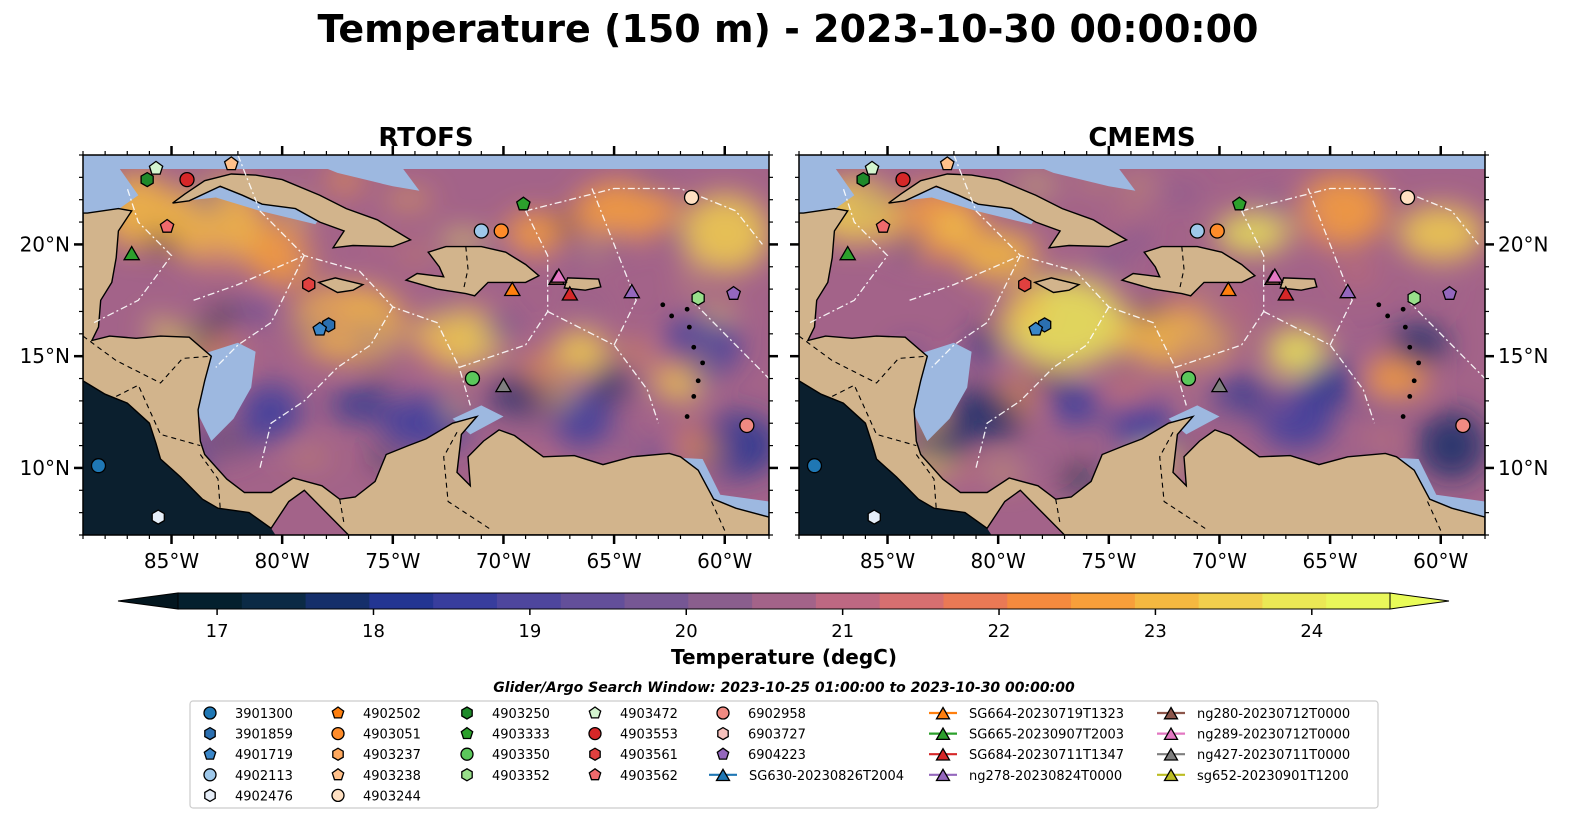 This screenshot has height=826, width=1577. What do you see at coordinates (1046, 735) in the screenshot?
I see `legend-label: SG665-20230907T2003` at bounding box center [1046, 735].